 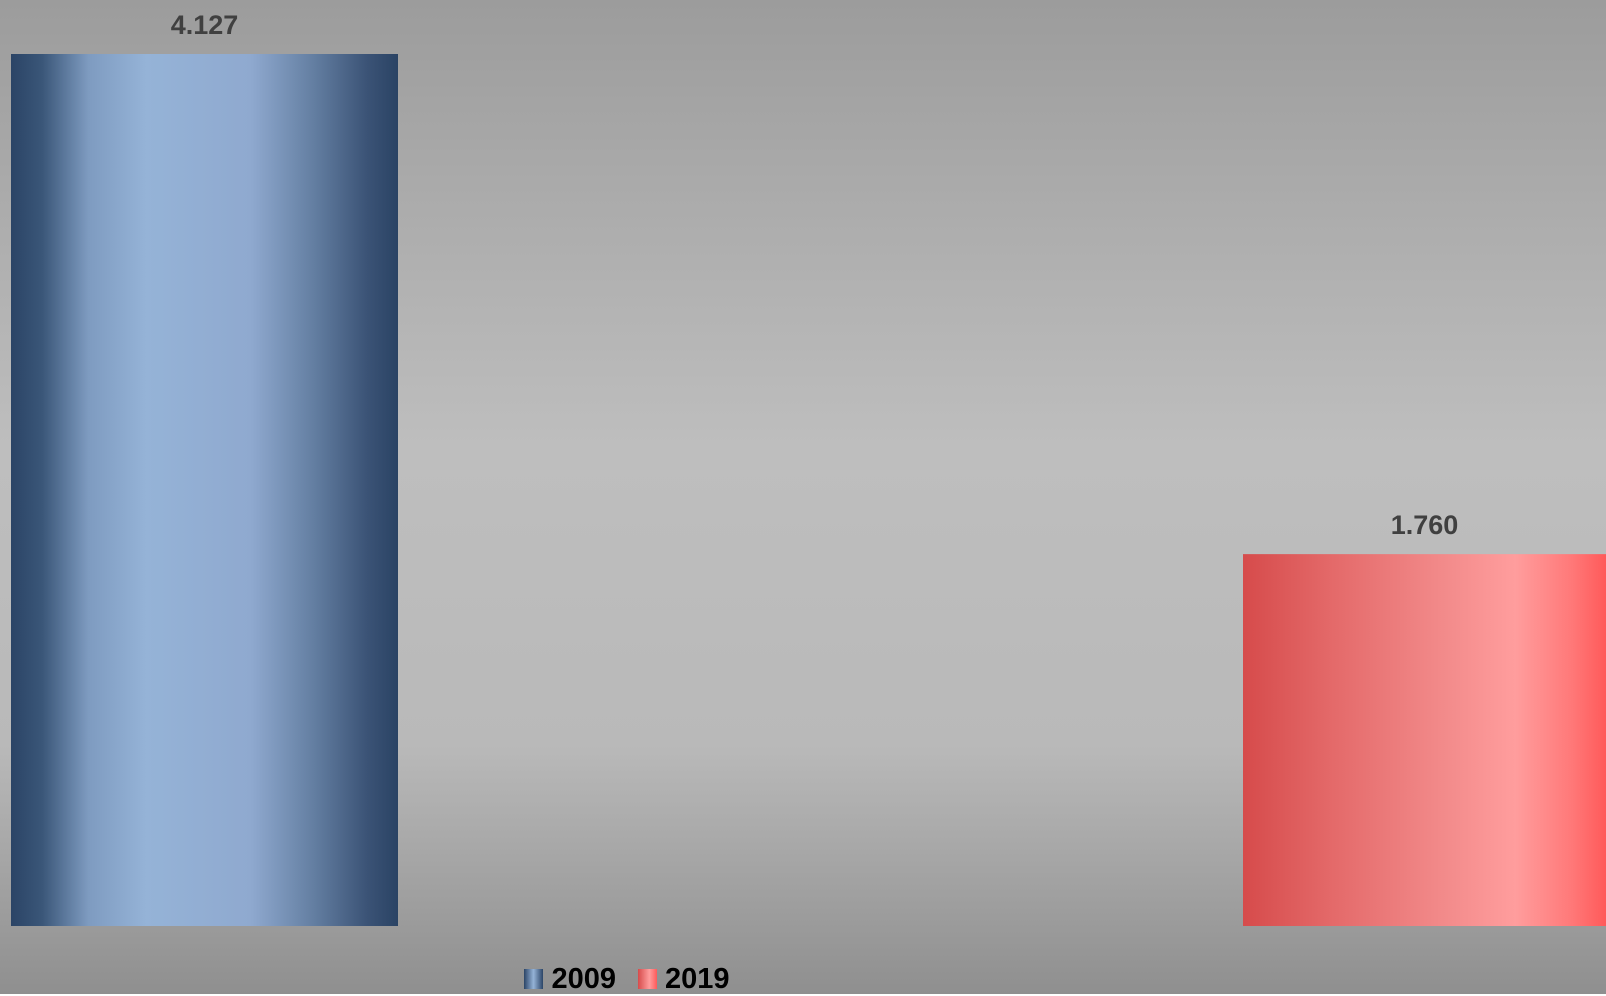 I want to click on legend-label-2019: 2019, so click(x=697, y=978).